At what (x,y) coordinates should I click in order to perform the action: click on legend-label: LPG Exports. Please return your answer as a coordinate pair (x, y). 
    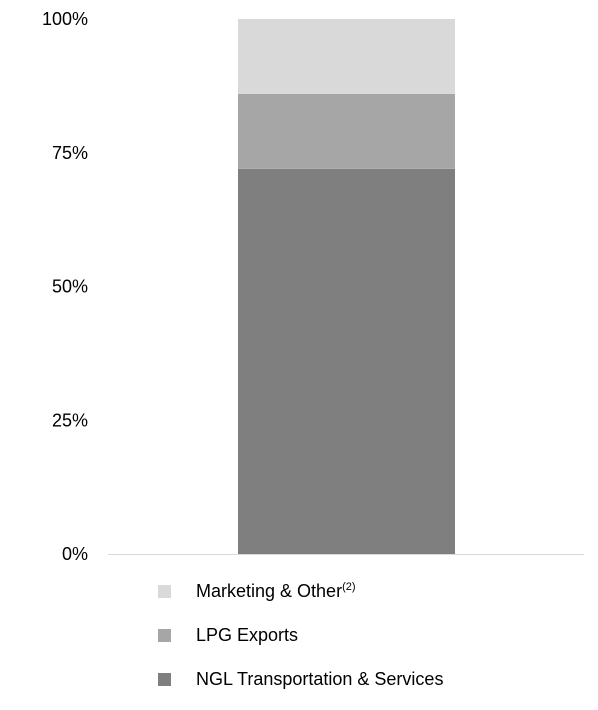
    Looking at the image, I should click on (247, 635).